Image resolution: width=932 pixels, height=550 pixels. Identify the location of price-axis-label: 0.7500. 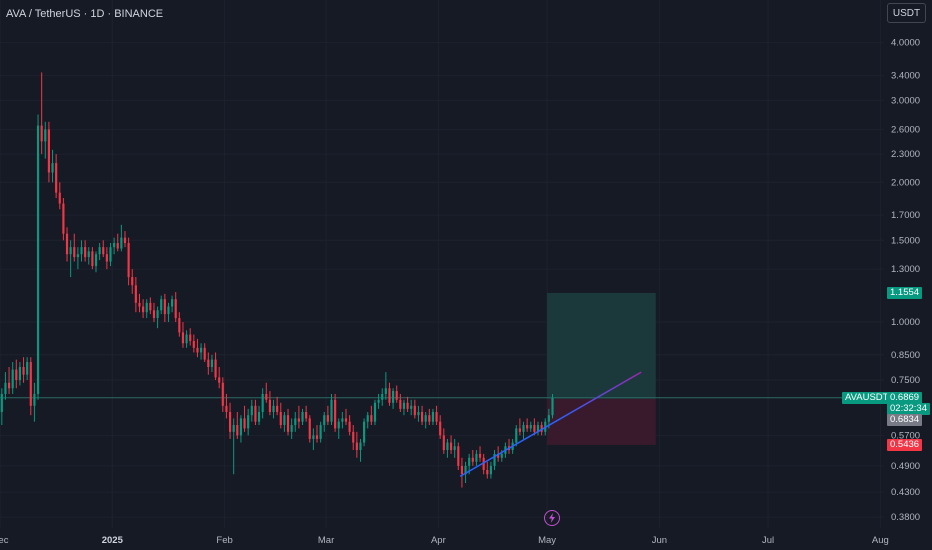
(905, 380).